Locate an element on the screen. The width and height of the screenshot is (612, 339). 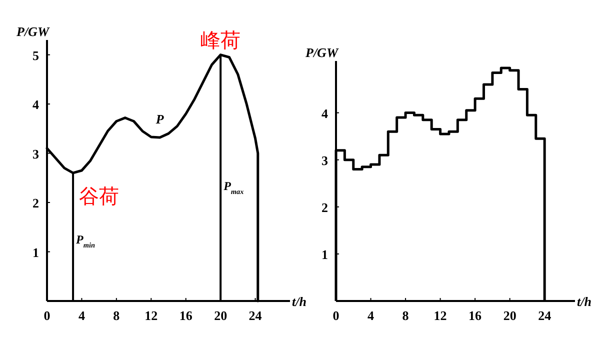
ref-line-label: P$_{min}$ is located at coordinates (85, 241).